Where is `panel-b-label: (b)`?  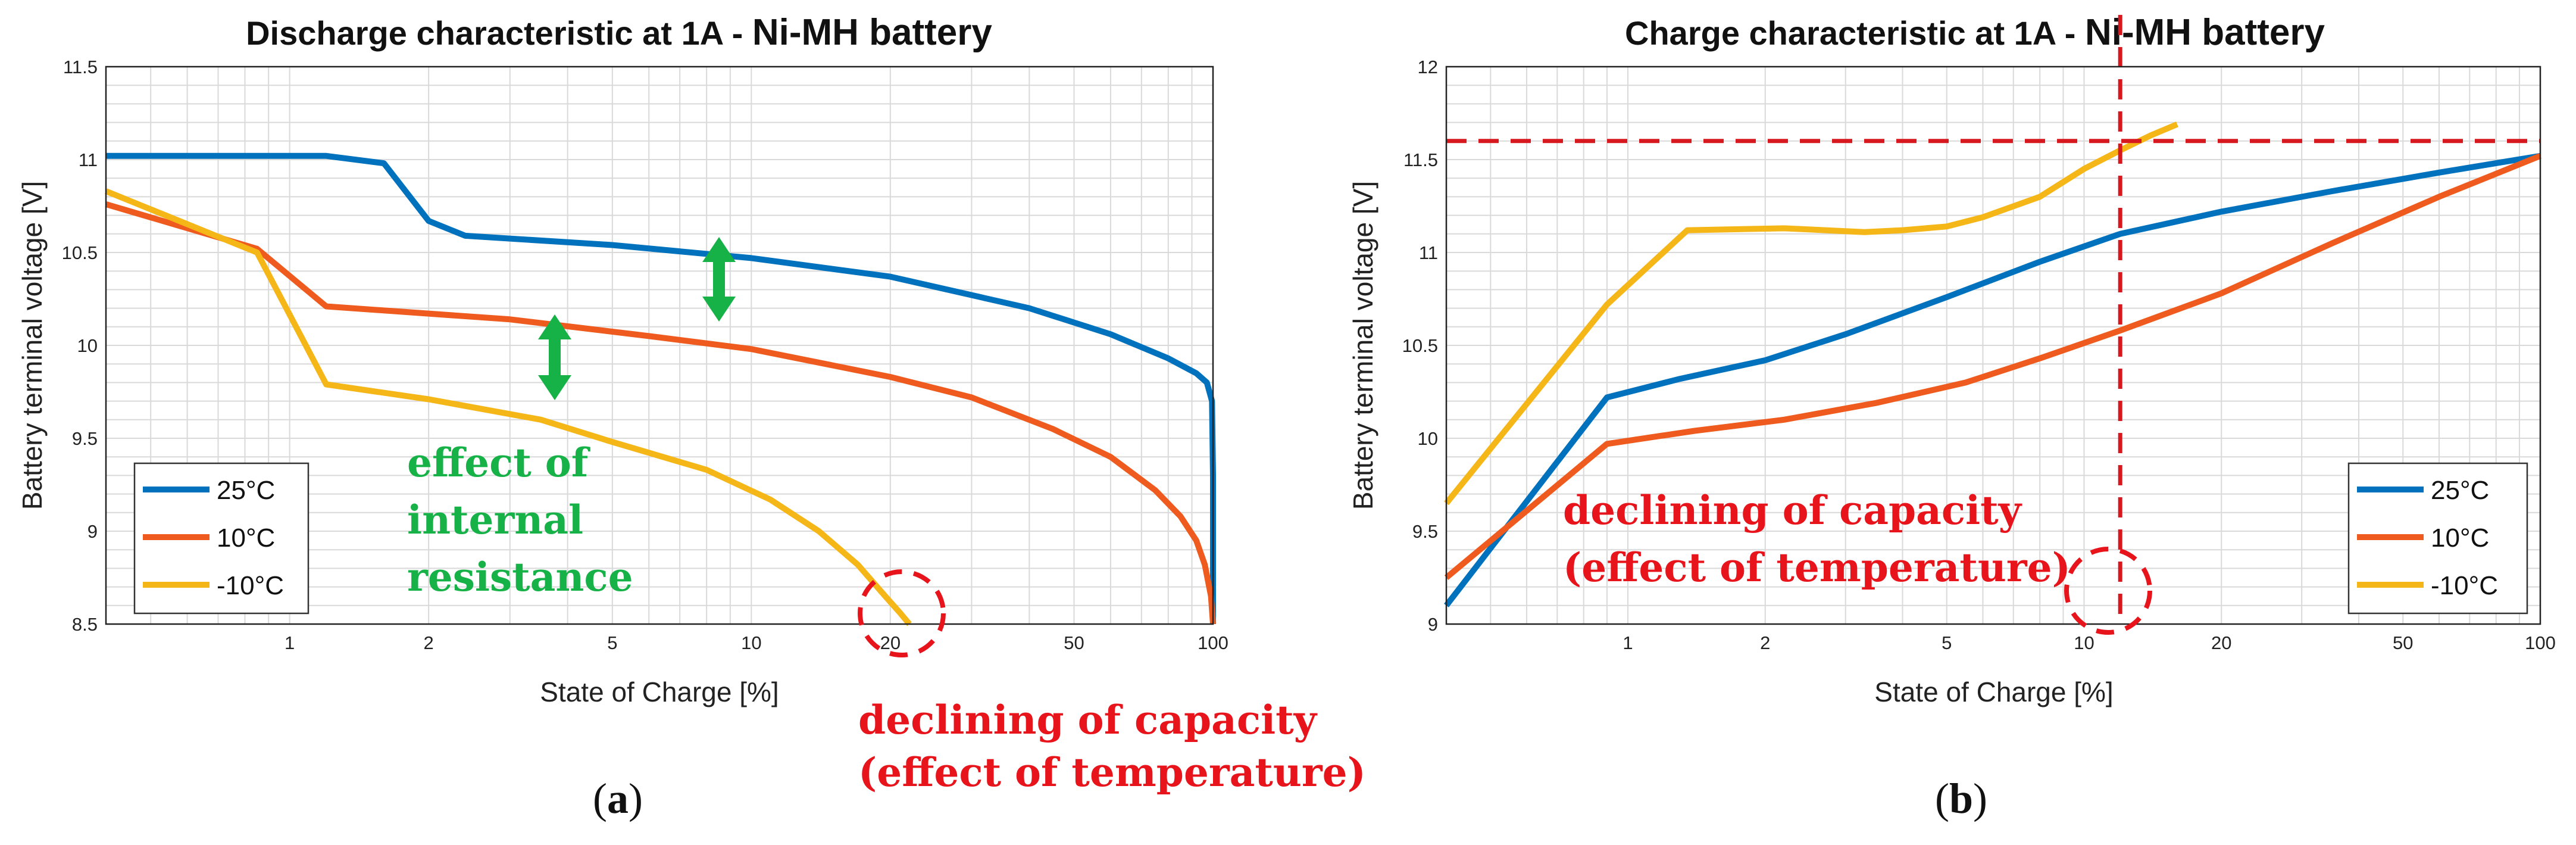
panel-b-label: (b) is located at coordinates (1961, 798).